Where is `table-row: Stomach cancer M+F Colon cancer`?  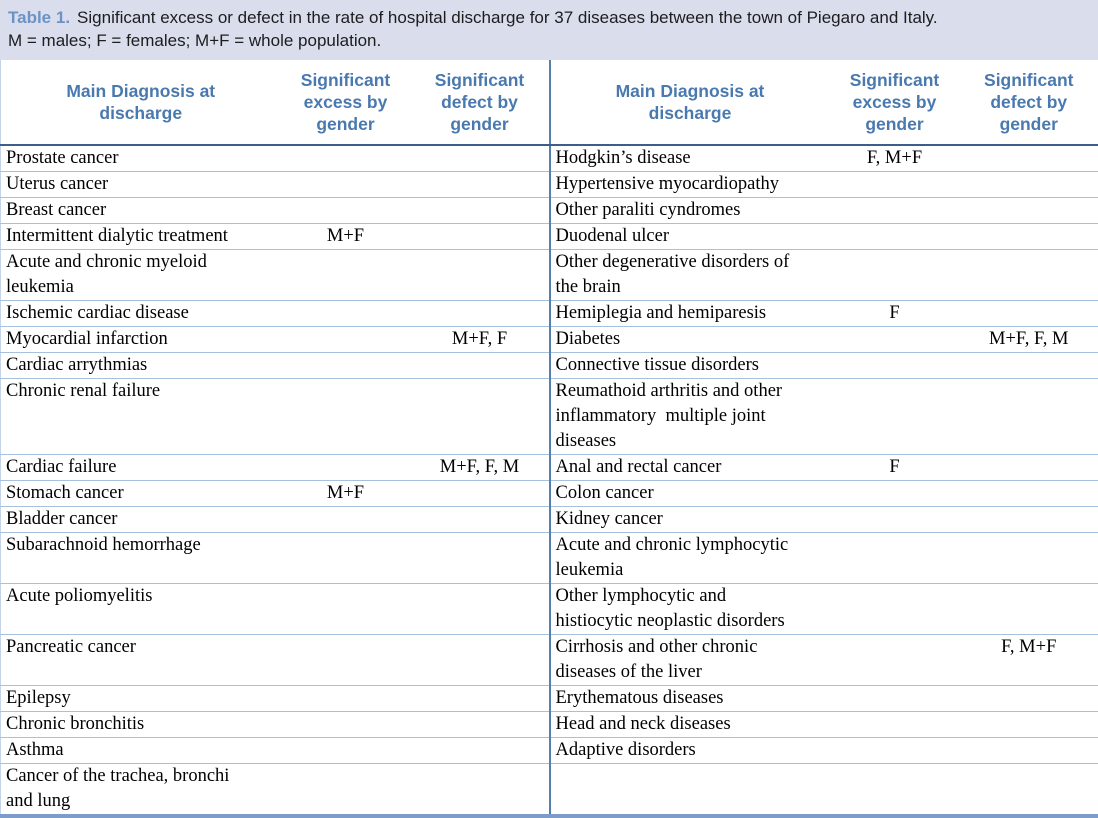 table-row: Stomach cancer M+F Colon cancer is located at coordinates (549, 494).